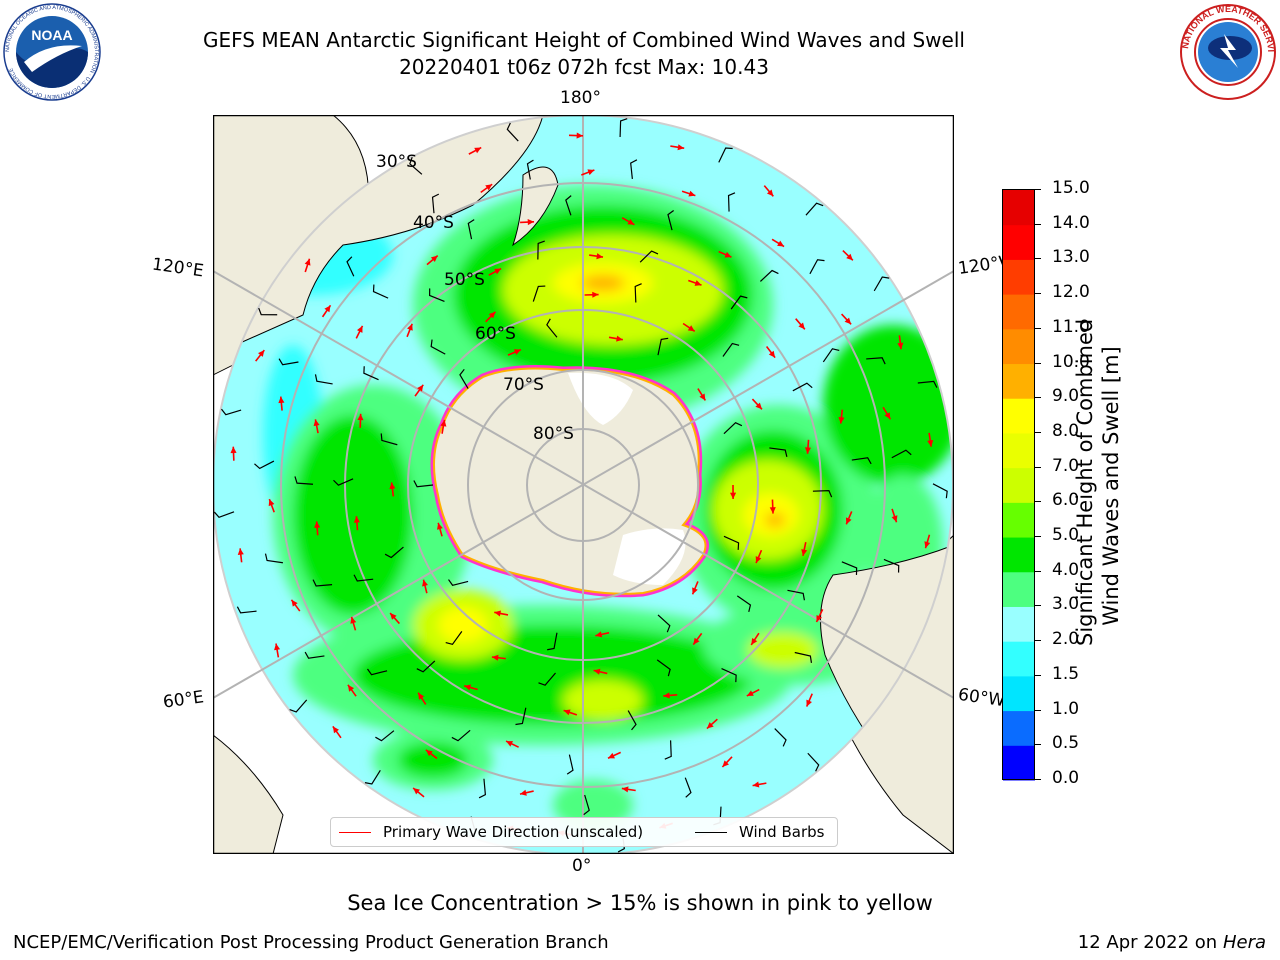 The height and width of the screenshot is (960, 1280). What do you see at coordinates (1066, 430) in the screenshot?
I see `colorbar-tick-label: 8.0` at bounding box center [1066, 430].